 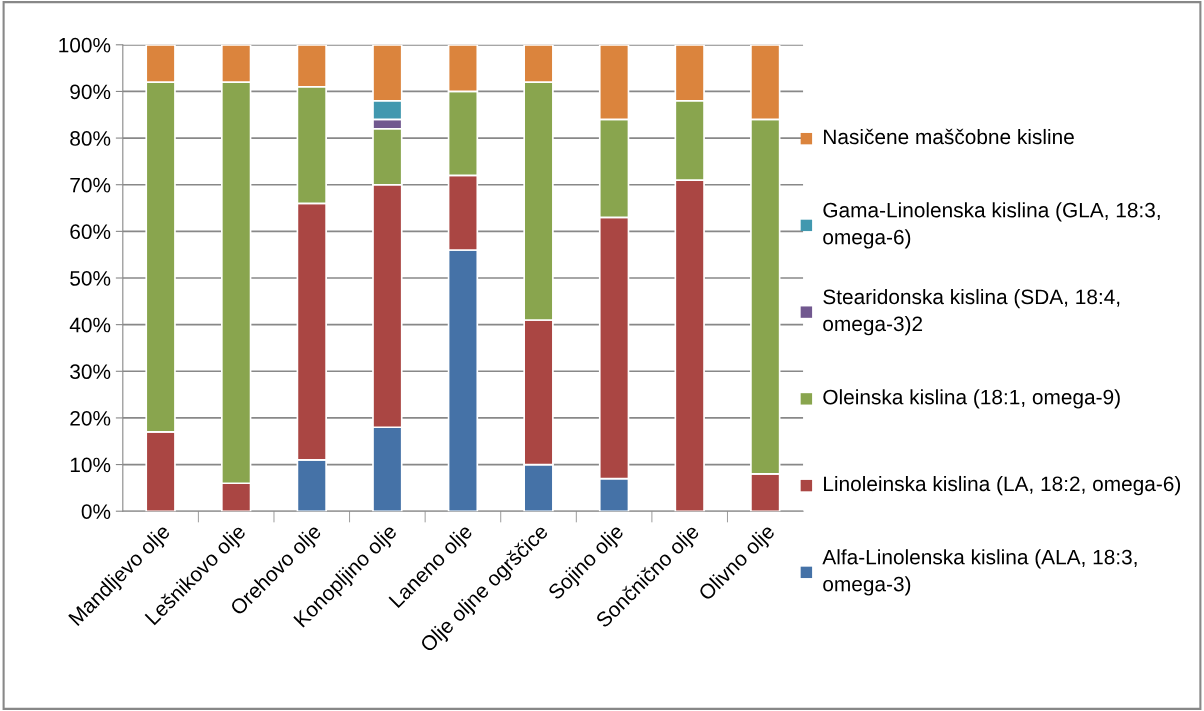 What do you see at coordinates (90, 465) in the screenshot?
I see `y-tick-label: 10%` at bounding box center [90, 465].